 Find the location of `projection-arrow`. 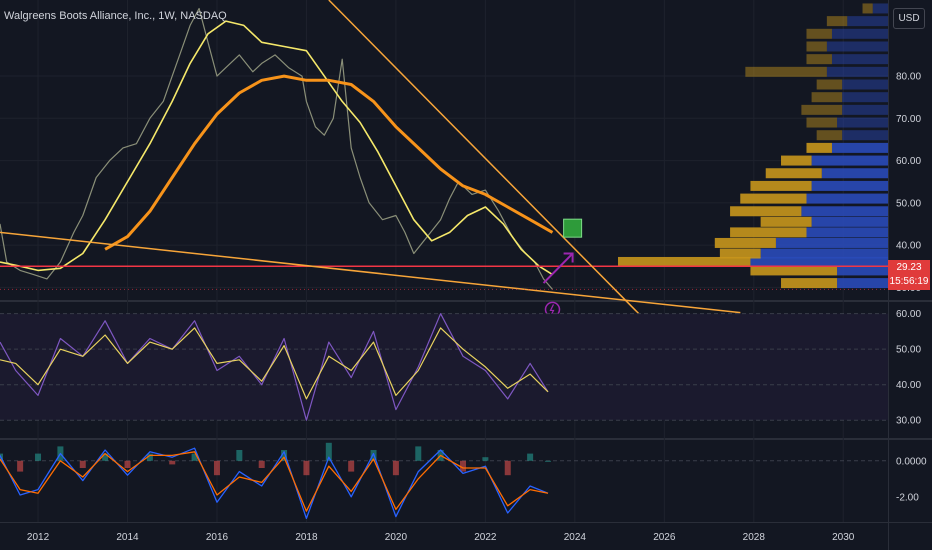

projection-arrow is located at coordinates (558, 268).